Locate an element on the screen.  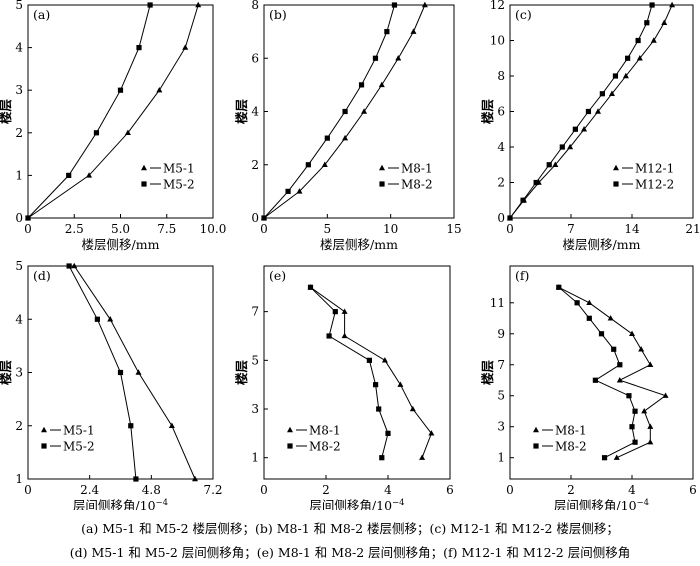
x-tick-label: 5 is located at coordinates (328, 229).